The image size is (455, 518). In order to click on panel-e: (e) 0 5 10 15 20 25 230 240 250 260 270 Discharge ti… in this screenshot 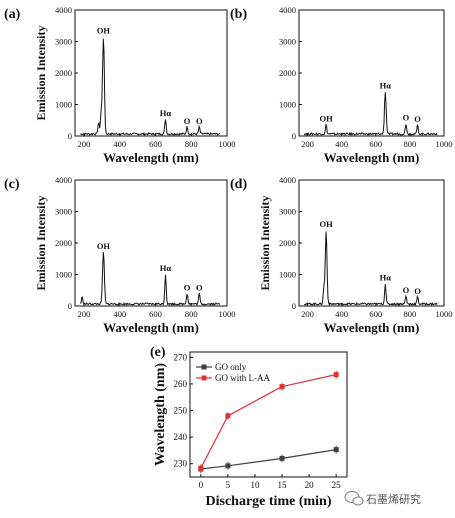, I will do `click(249, 427)`.